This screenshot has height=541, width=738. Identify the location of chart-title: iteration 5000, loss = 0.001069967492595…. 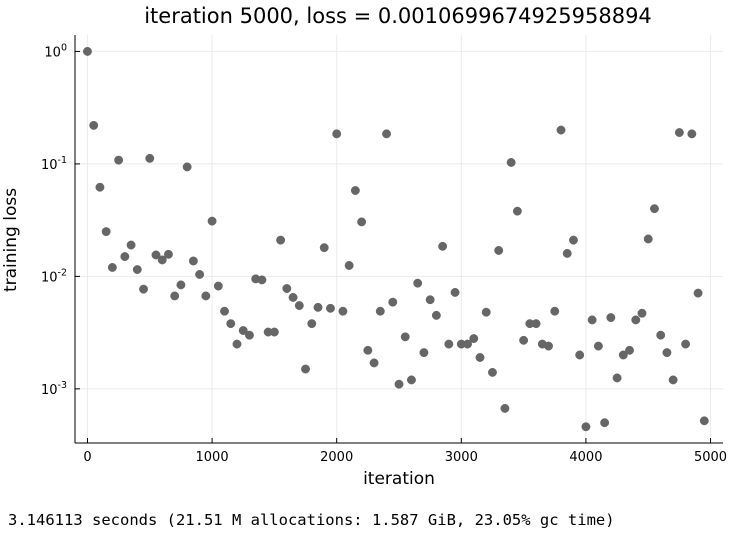
(398, 16).